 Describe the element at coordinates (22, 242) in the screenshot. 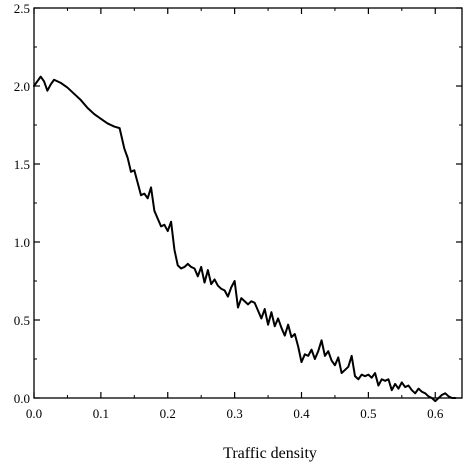

I see `y-tick-label: 1.0` at that location.